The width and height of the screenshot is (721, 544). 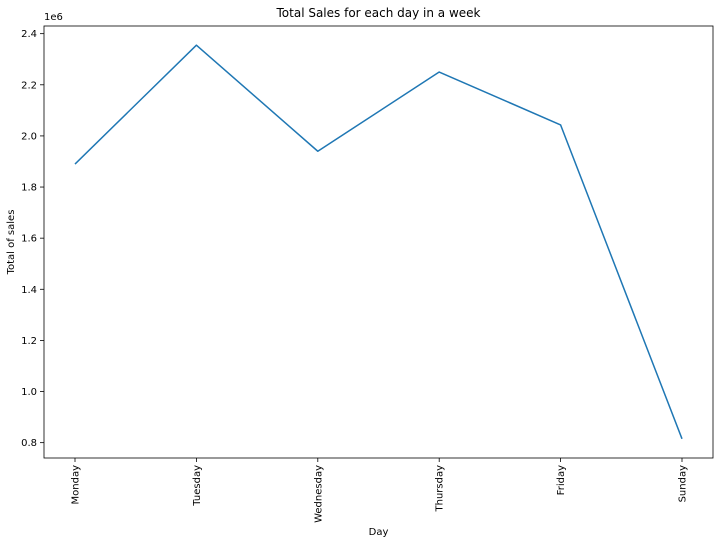 I want to click on x-tick-label-1: Tuesday, so click(x=197, y=486).